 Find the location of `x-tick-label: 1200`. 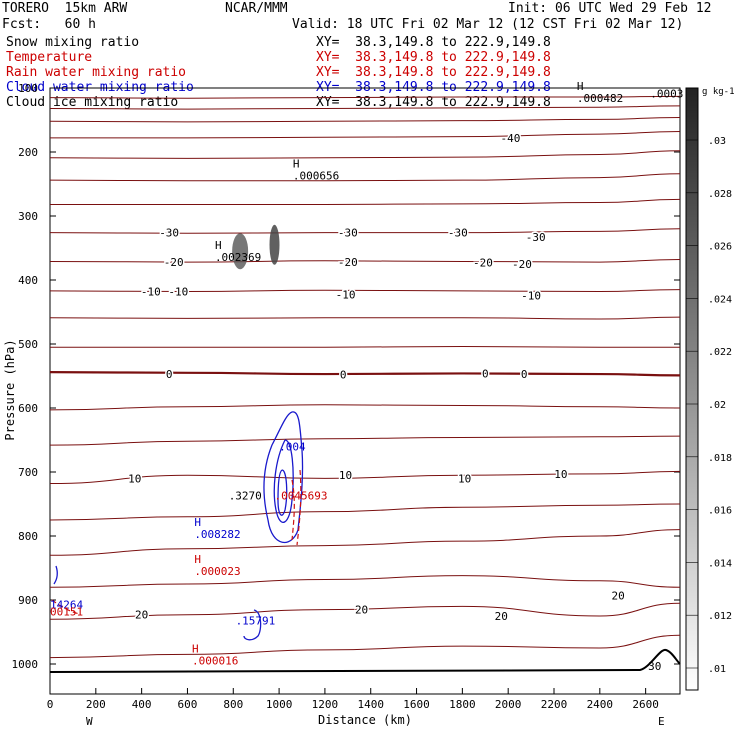

x-tick-label: 1200 is located at coordinates (325, 704).